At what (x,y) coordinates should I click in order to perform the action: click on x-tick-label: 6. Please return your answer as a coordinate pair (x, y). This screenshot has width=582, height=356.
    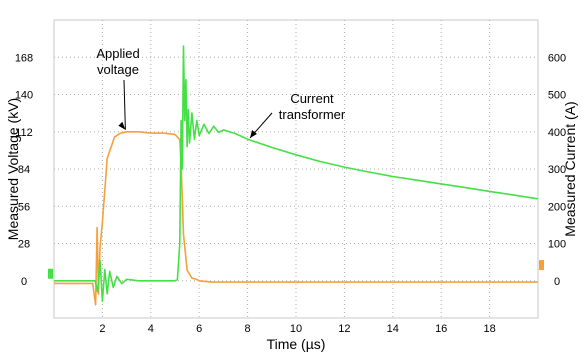
    Looking at the image, I should click on (199, 329).